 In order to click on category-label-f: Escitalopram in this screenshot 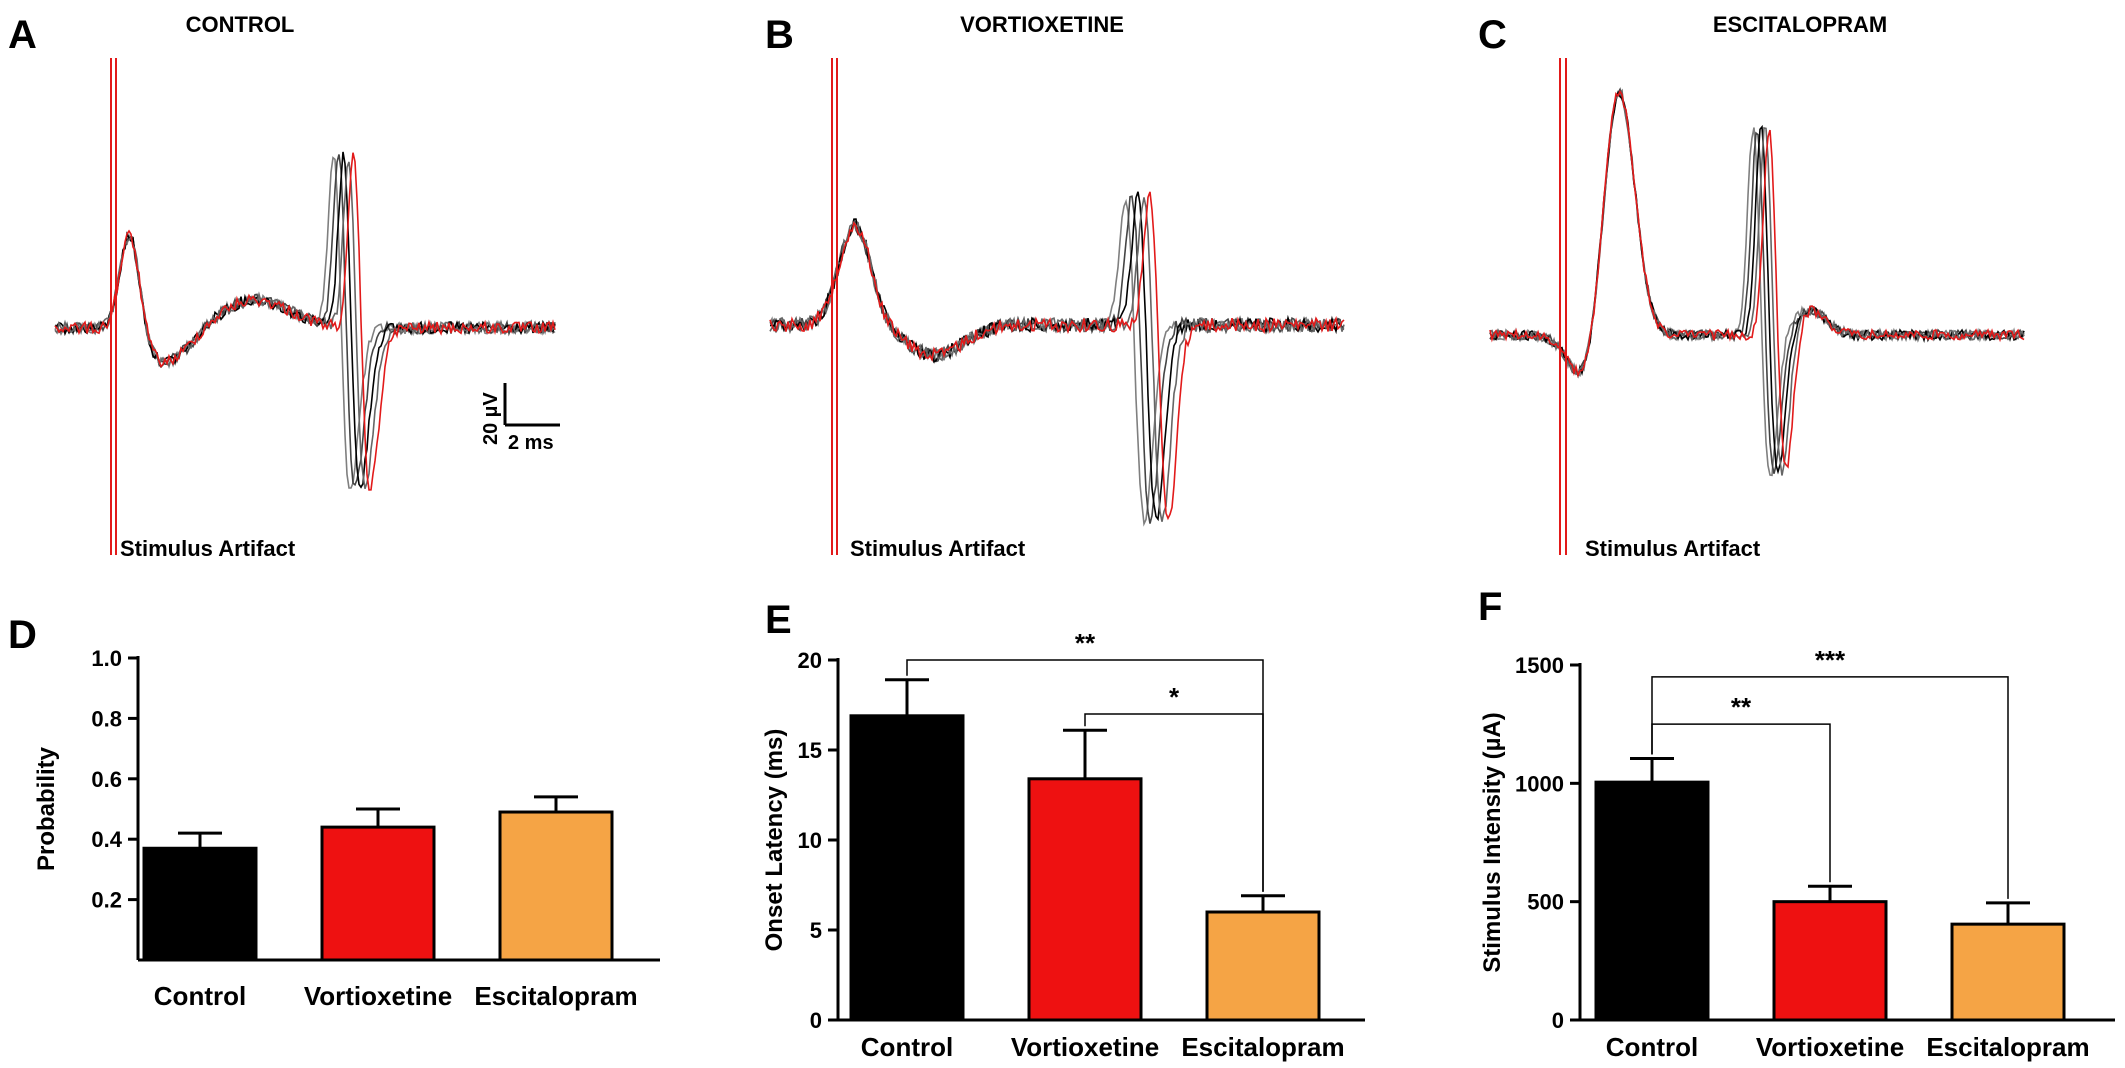, I will do `click(2007, 1047)`.